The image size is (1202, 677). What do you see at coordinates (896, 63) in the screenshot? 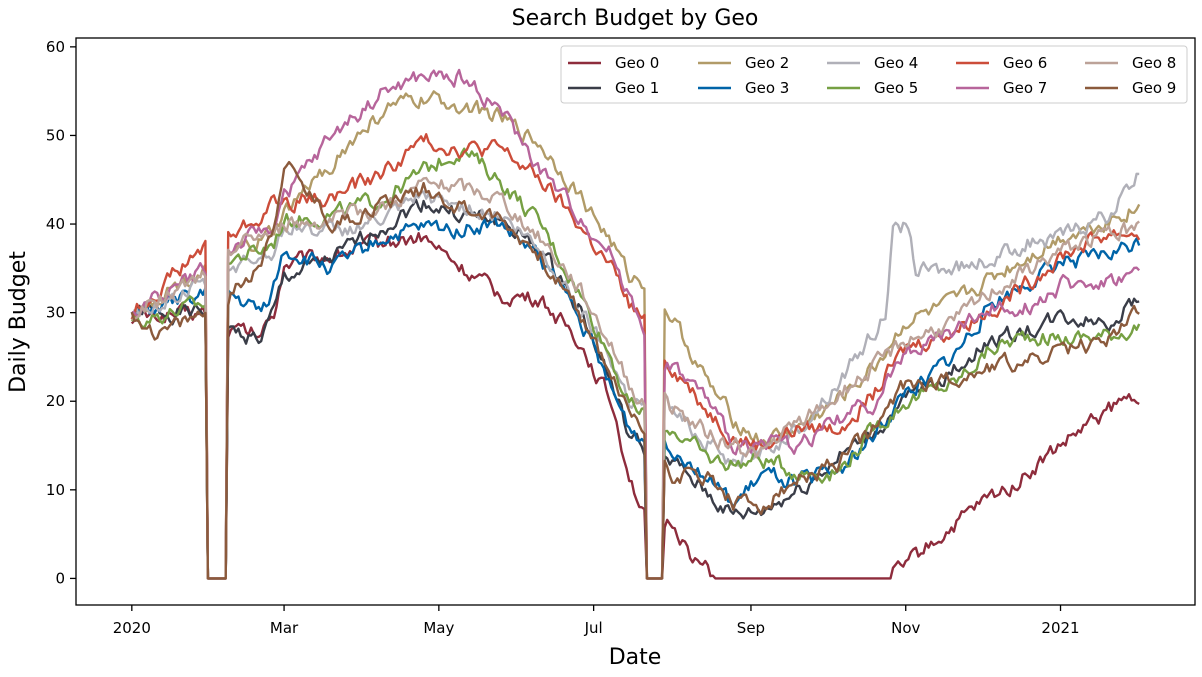
I see `legend-label: Geo 4` at bounding box center [896, 63].